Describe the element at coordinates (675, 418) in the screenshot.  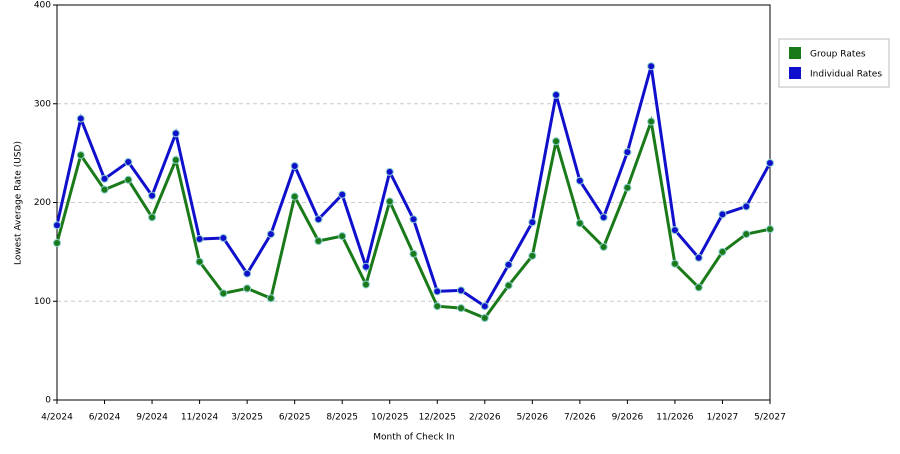
I see `x-tick-label: 11/2026` at that location.